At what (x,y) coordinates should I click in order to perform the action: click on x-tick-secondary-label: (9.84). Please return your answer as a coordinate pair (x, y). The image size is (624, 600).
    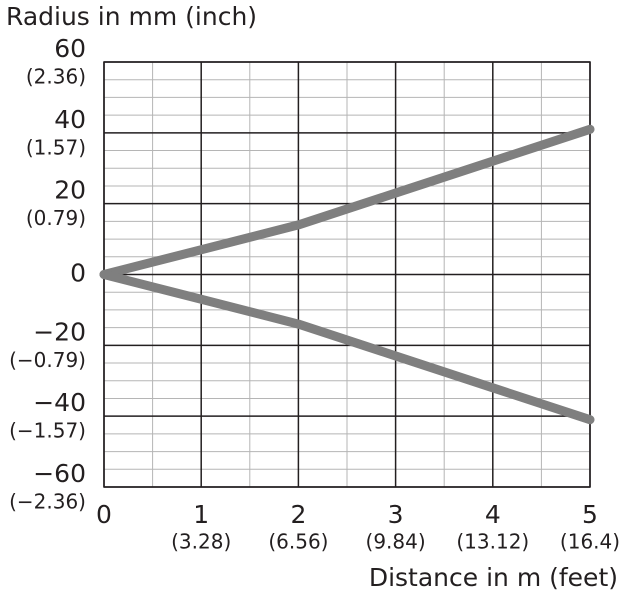
    Looking at the image, I should click on (396, 542).